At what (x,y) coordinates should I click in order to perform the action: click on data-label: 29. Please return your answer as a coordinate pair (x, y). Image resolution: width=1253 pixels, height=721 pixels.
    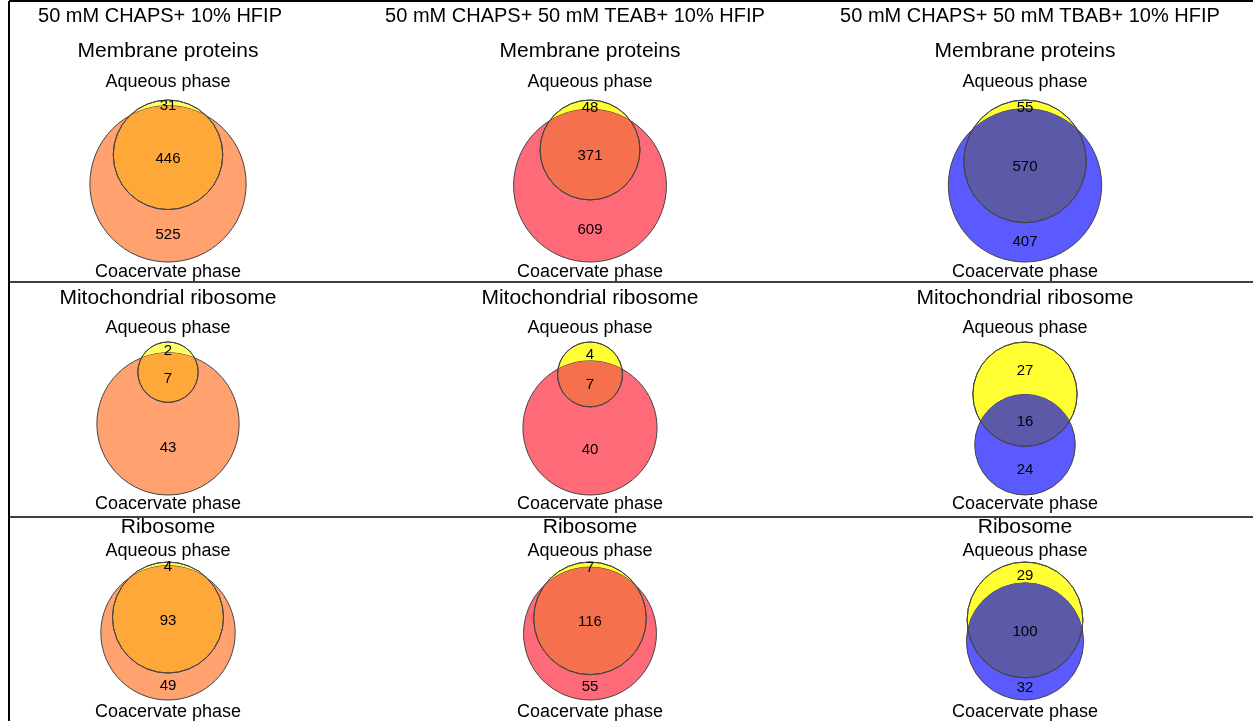
    Looking at the image, I should click on (1025, 574).